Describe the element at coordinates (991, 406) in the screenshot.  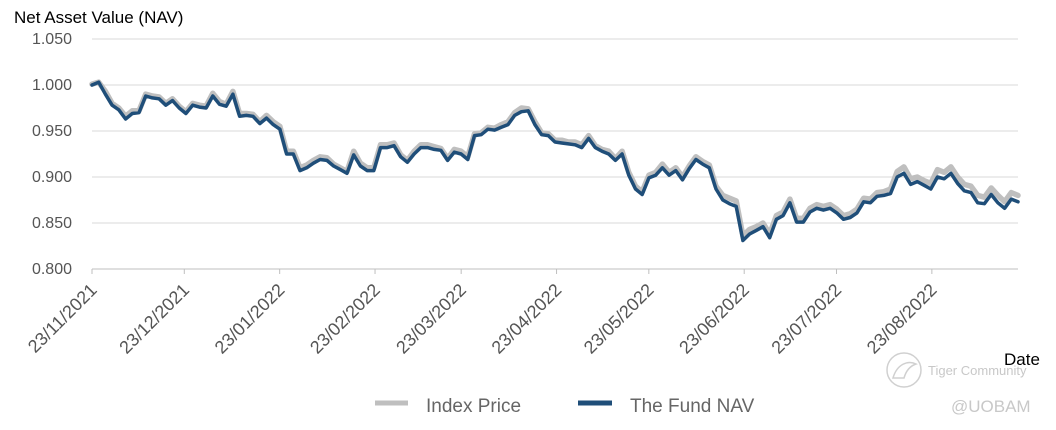
I see `watermark-handle: @UOBAM` at that location.